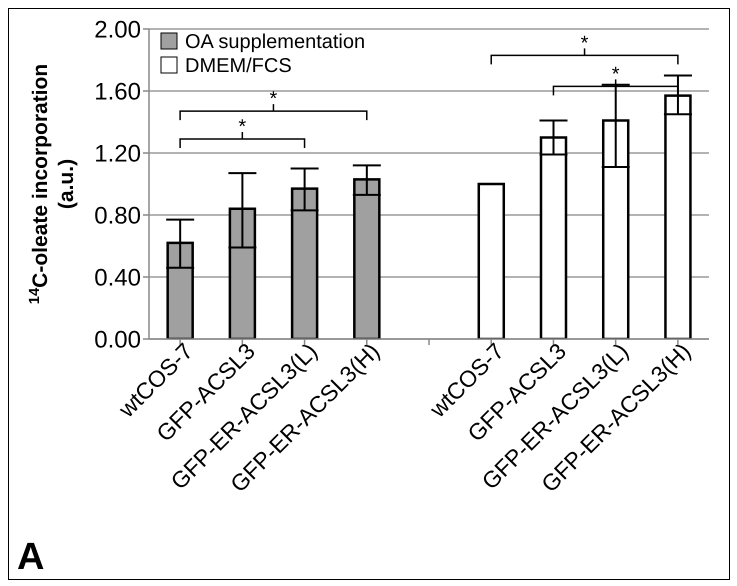 Image resolution: width=737 pixels, height=586 pixels. I want to click on y-tick-label: 0.40, so click(117, 278).